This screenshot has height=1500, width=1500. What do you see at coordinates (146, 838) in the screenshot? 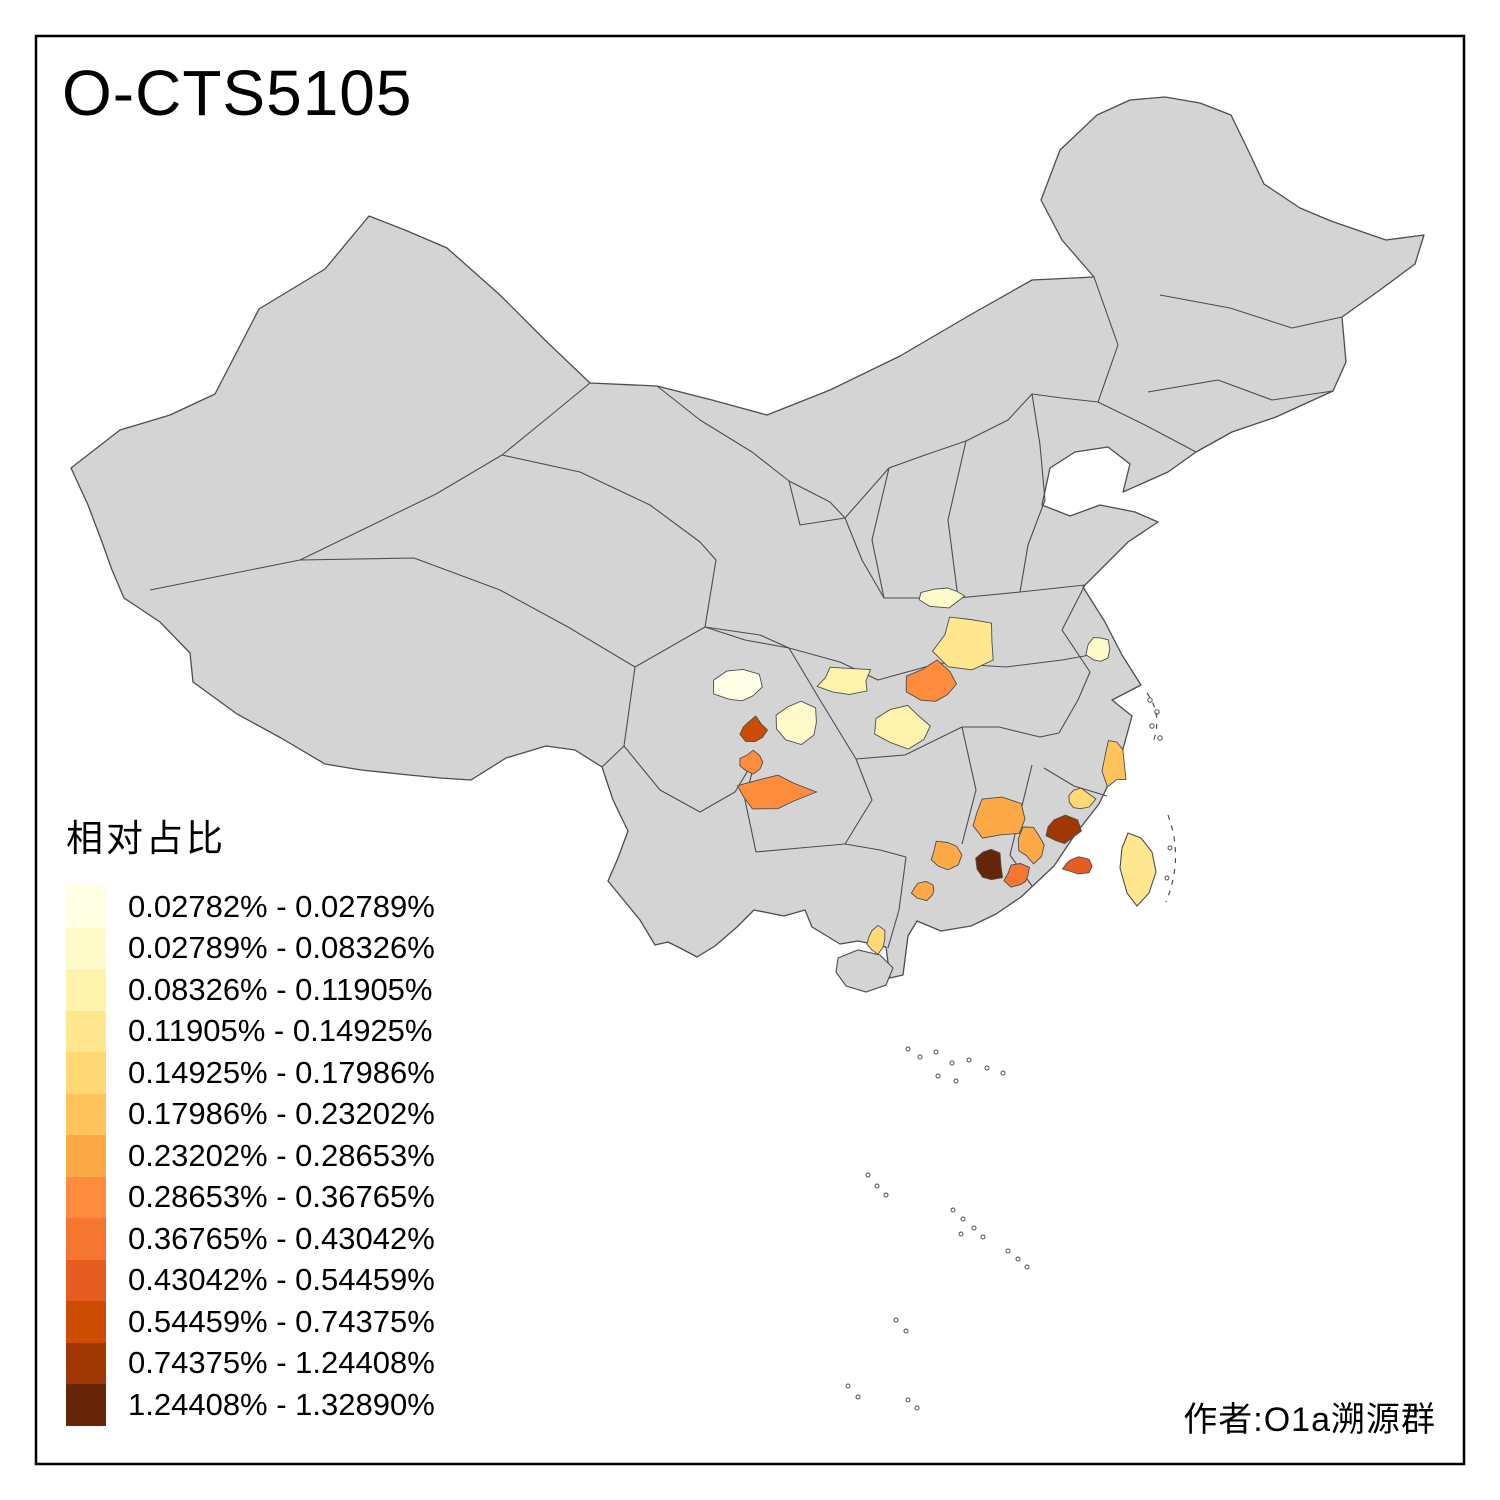
I see `legend-title: 相对占比` at bounding box center [146, 838].